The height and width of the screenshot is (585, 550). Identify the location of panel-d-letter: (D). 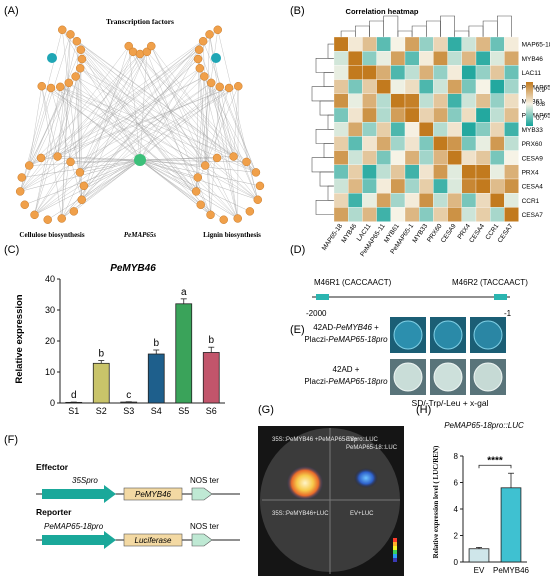
(297, 250).